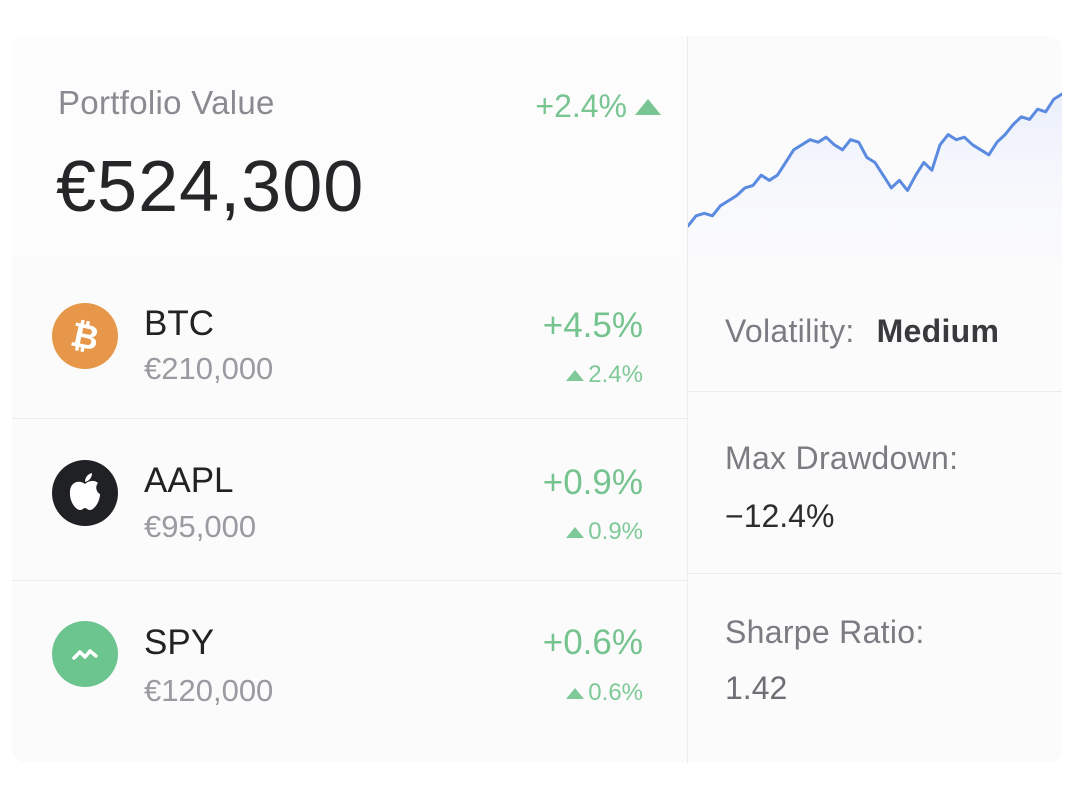 This screenshot has height=801, width=1076. I want to click on asset-row-spy: SPY €120,000 +0.6% 0.6%, so click(349, 672).